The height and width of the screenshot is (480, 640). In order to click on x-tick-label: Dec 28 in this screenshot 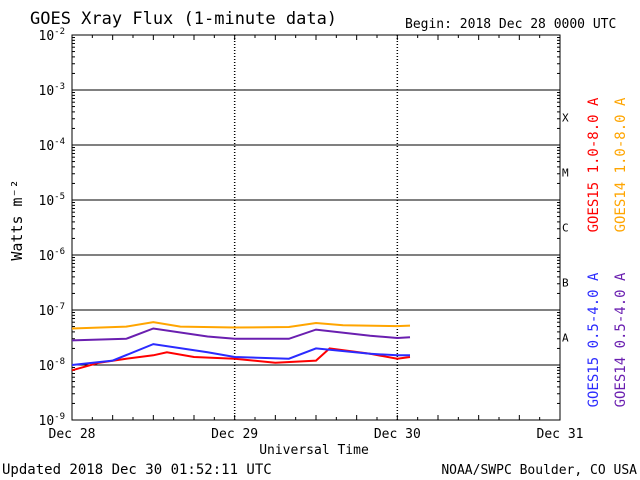, I will do `click(72, 434)`.